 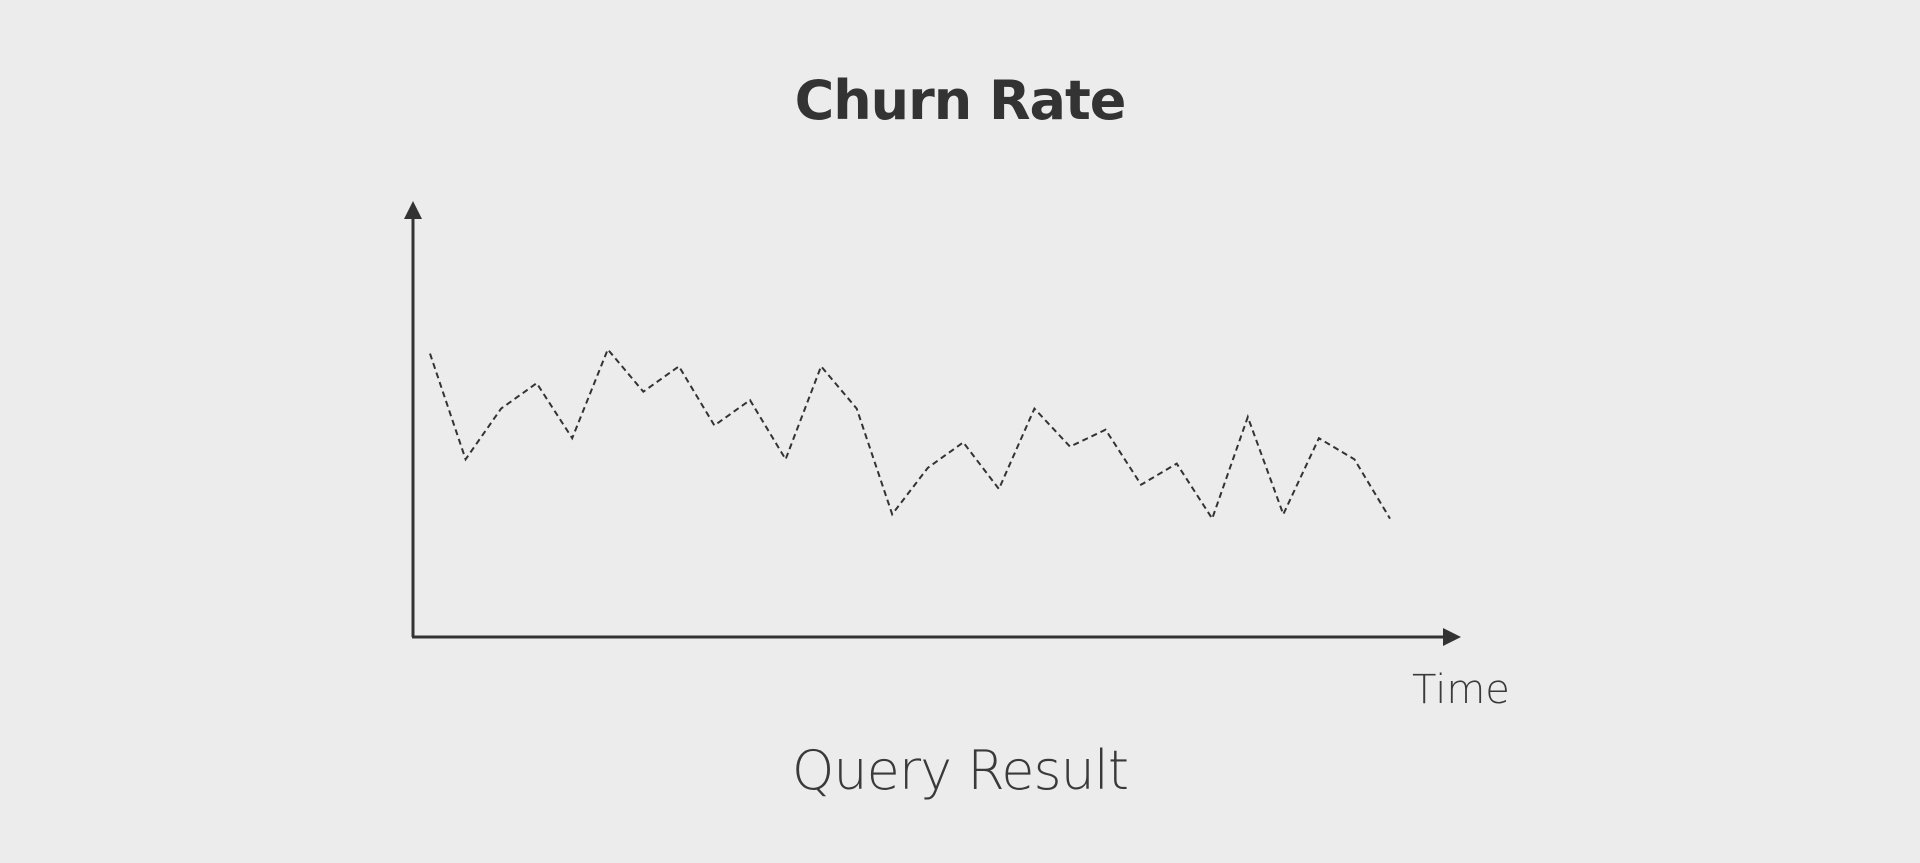 What do you see at coordinates (1452, 637) in the screenshot?
I see `x-axis-arrow-icon` at bounding box center [1452, 637].